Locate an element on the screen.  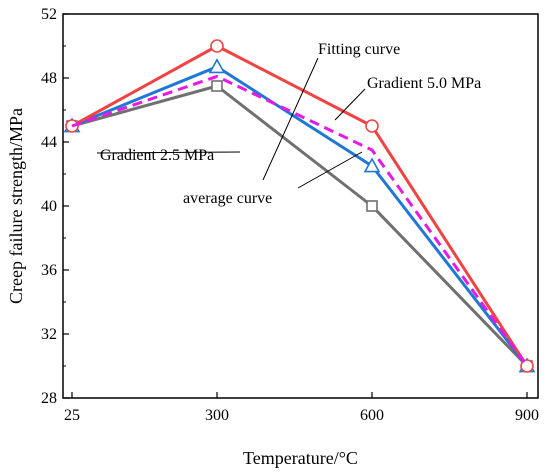
annotation-leader-average is located at coordinates (330, 170).